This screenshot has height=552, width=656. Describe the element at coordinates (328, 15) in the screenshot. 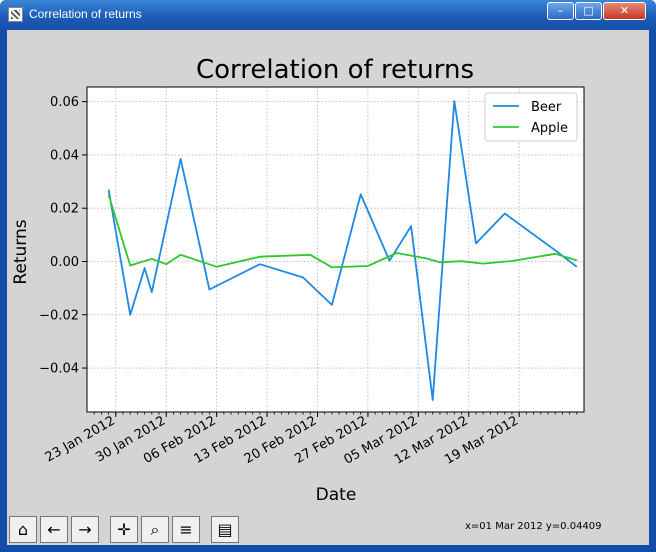

I see `title-bar: Correlation of returns – □ ✕` at that location.